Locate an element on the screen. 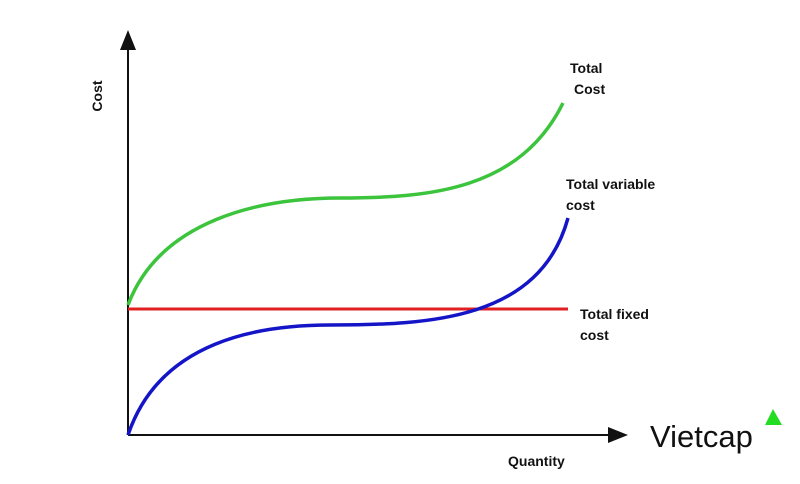 The image size is (800, 484). label-line: Total is located at coordinates (586, 68).